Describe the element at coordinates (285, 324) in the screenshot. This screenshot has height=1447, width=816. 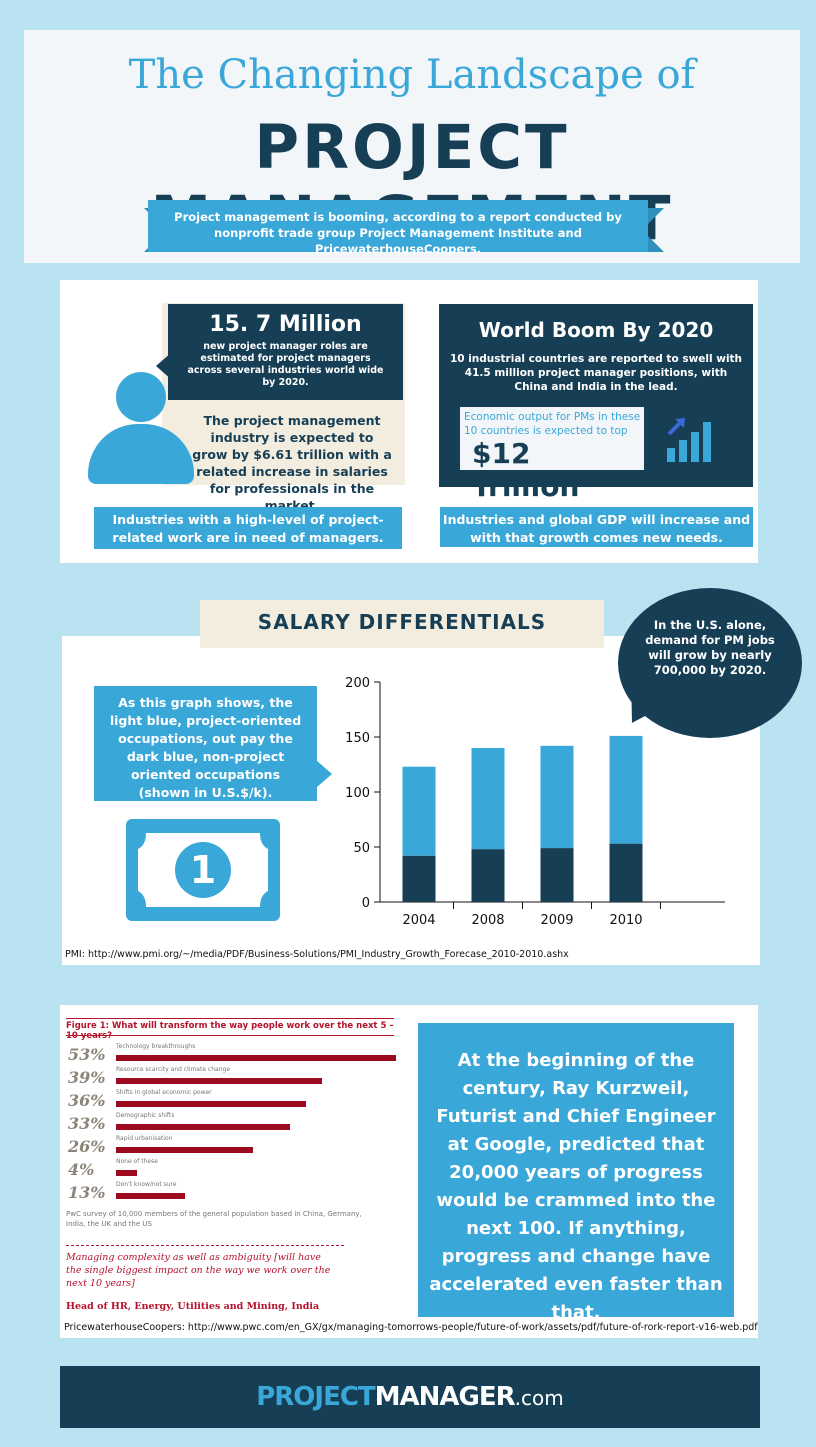
I see `roles-headline: 15. 7 Million` at that location.